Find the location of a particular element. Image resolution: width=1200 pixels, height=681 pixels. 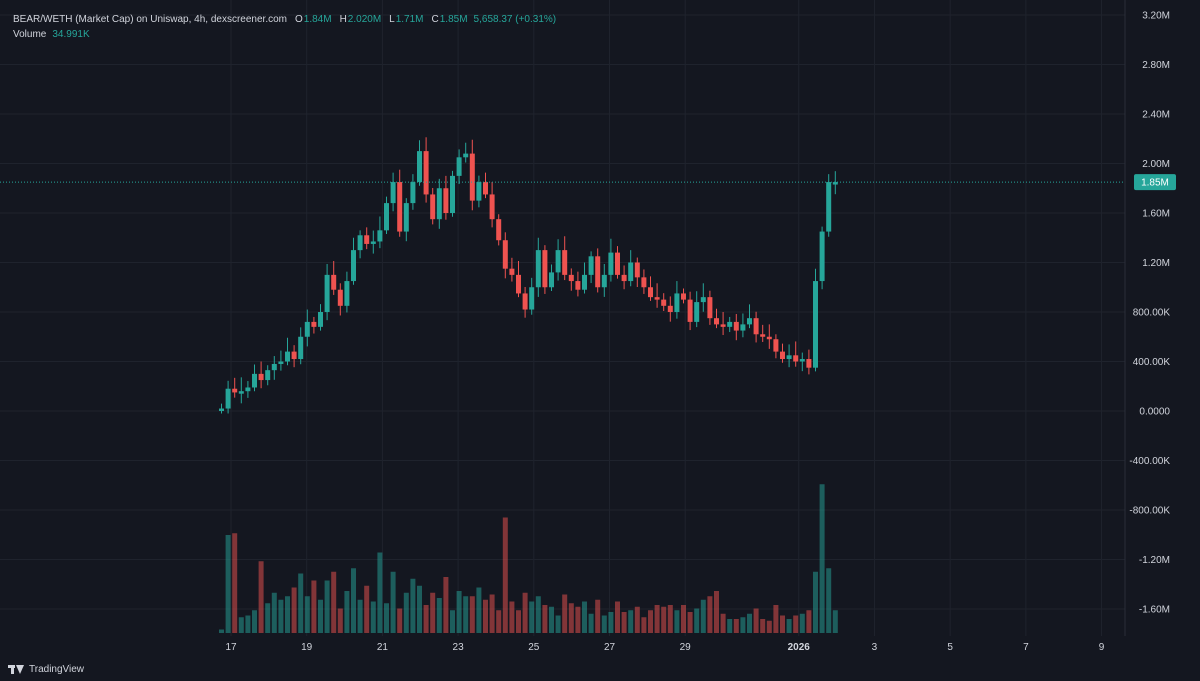

y-tick-label: 2.40M is located at coordinates (1156, 115).